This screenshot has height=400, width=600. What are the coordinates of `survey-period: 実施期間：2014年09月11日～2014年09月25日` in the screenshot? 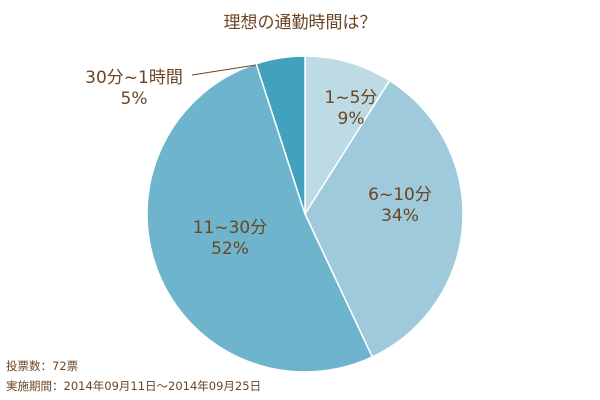 It's located at (134, 386).